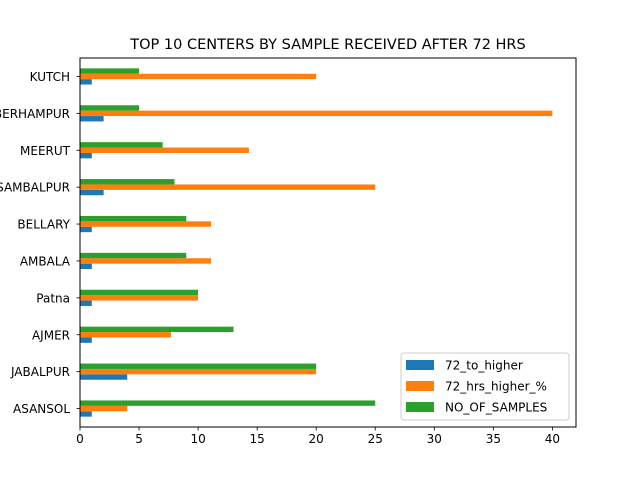 The width and height of the screenshot is (640, 480). I want to click on y-tick-label: BELLARY, so click(43, 225).